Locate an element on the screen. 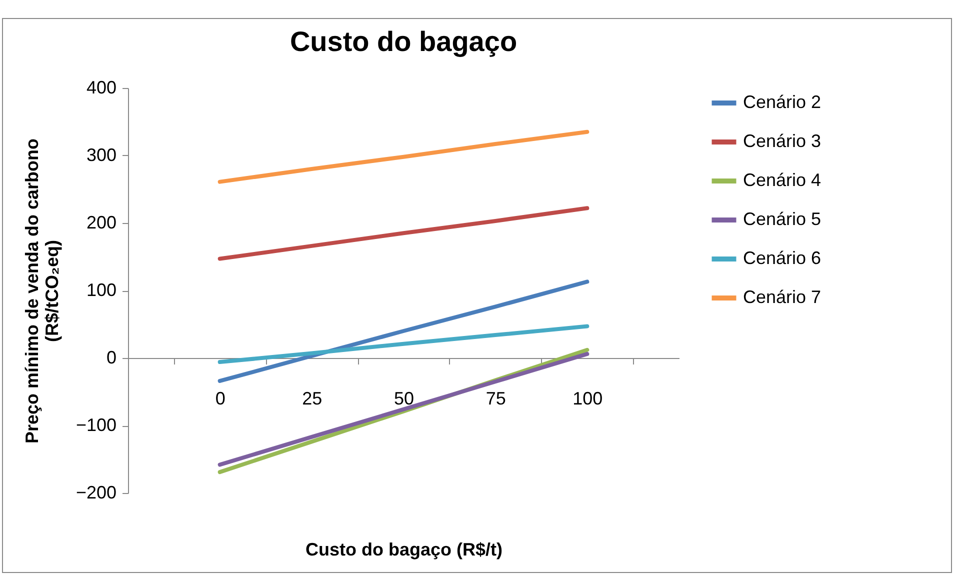 This screenshot has height=579, width=958. x-tick-label: 25 is located at coordinates (312, 398).